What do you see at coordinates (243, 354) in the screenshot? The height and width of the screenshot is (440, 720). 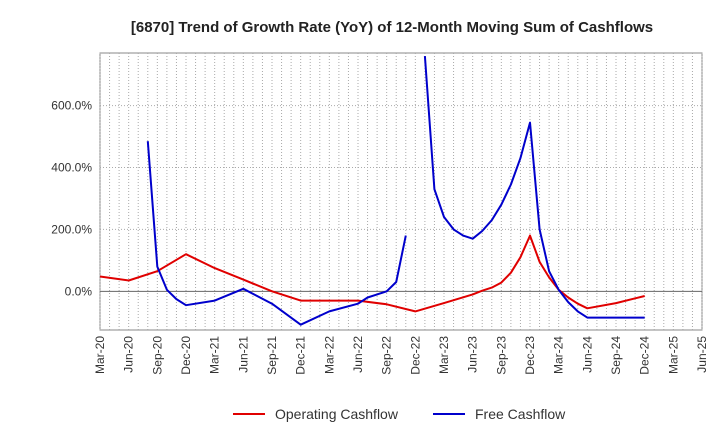 I see `x-tick-label: Jun-21` at bounding box center [243, 354].